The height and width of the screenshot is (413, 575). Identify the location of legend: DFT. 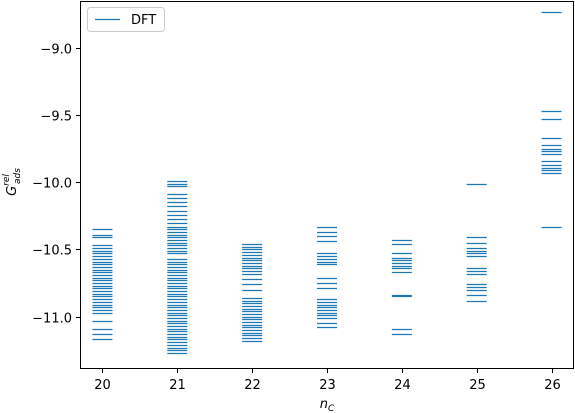
(126, 19).